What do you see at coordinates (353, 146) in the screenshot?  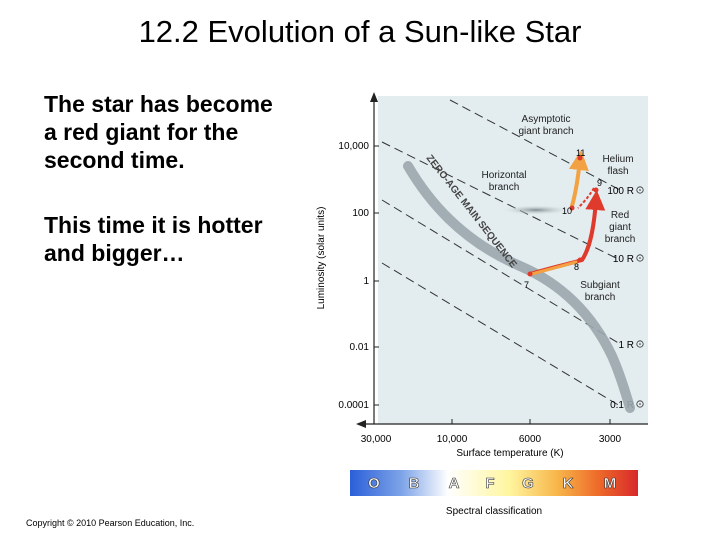 I see `y-tick-label: 10,000` at bounding box center [353, 146].